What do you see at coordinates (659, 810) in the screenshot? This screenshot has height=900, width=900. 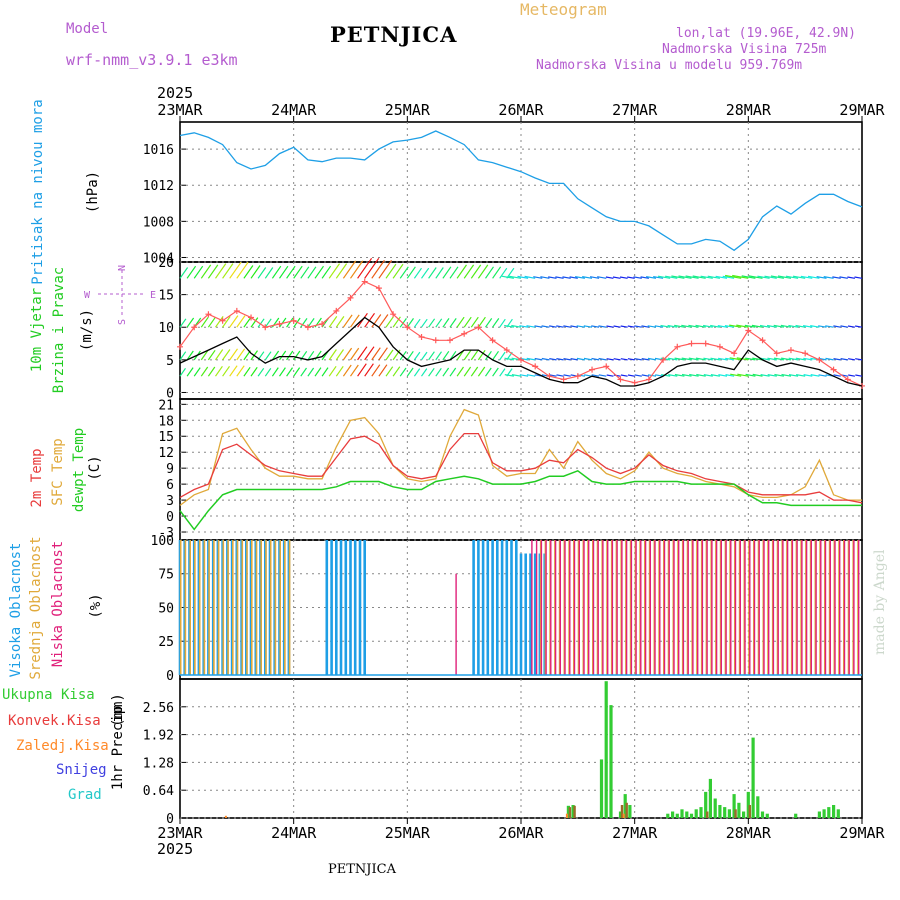 I see `convective-precip-bars` at bounding box center [659, 810].